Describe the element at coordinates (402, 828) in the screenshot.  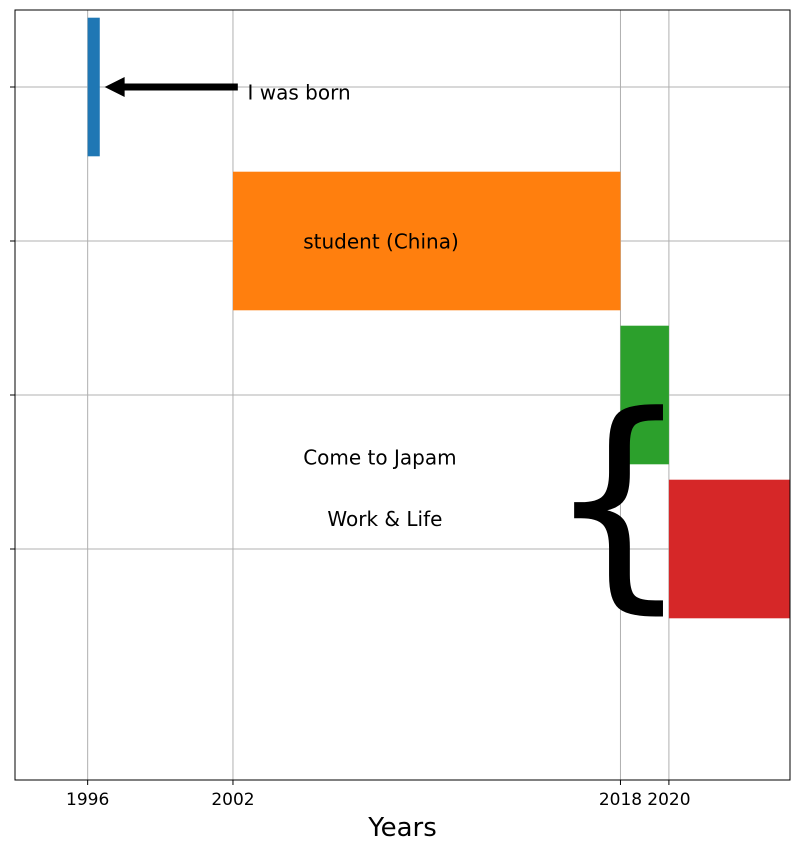
I see `x-axis-title: Years` at that location.